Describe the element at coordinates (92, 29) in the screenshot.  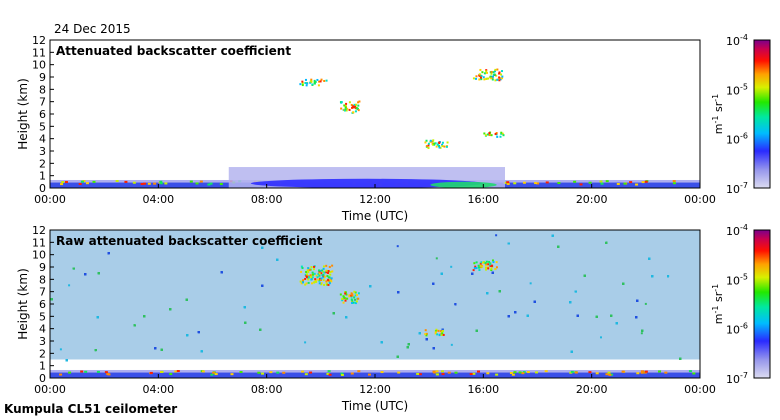
I see `date-label: 24 Dec 2015` at that location.